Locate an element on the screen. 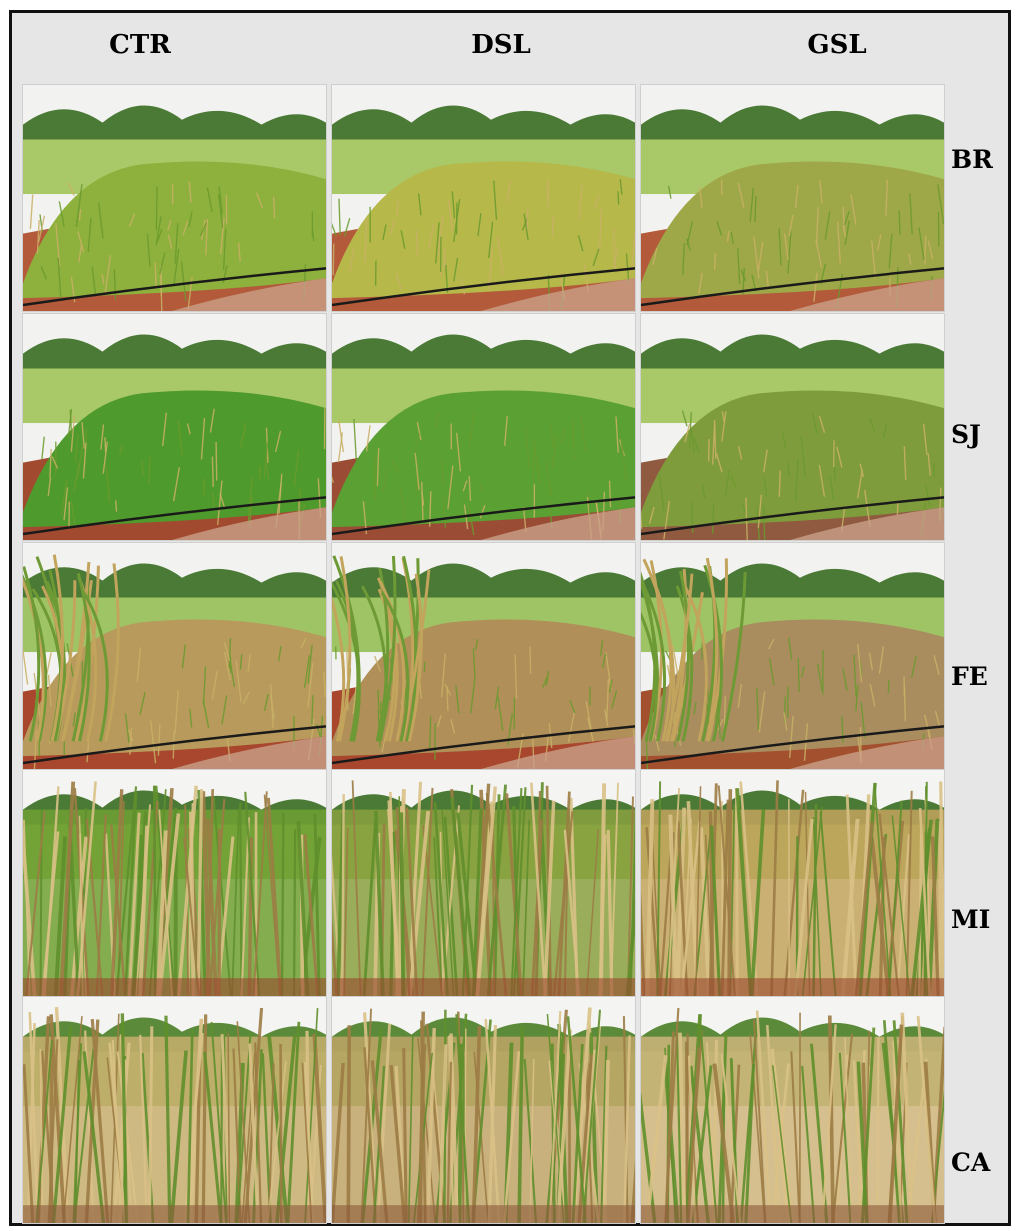  column-header-dsl: DSL is located at coordinates (501, 45).